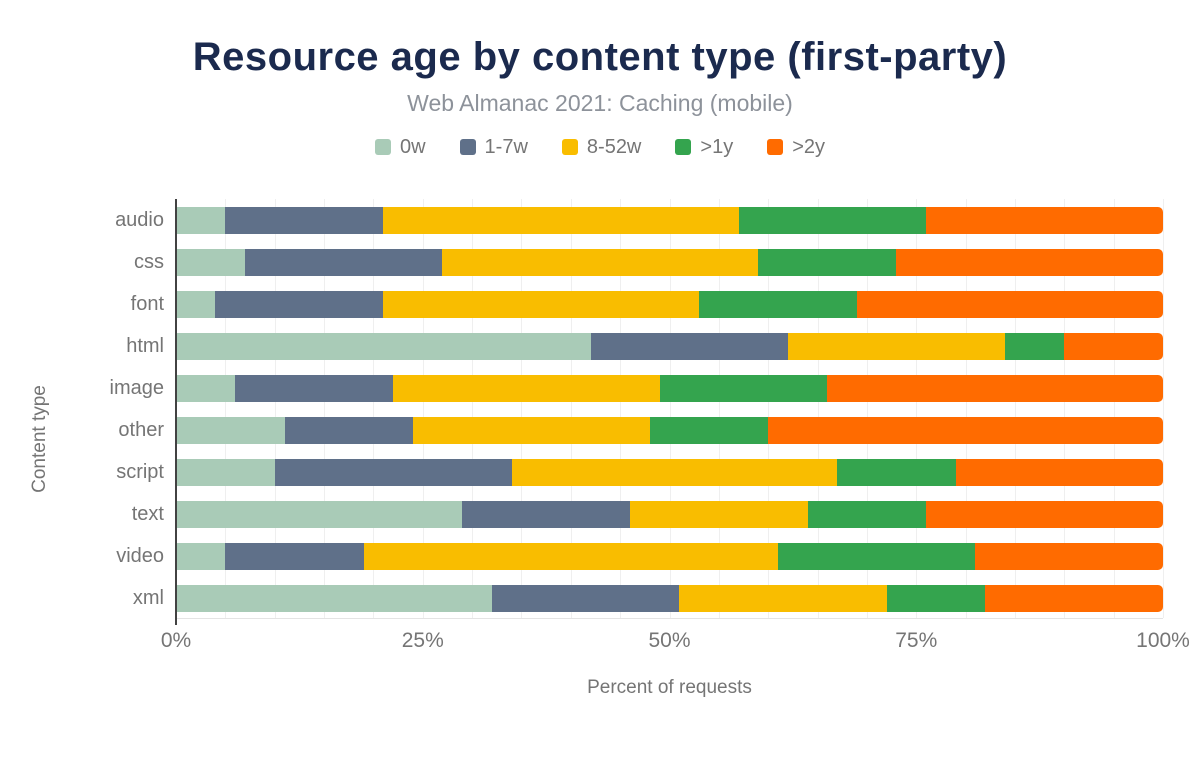 The width and height of the screenshot is (1200, 776). I want to click on legend-swatch-0w, so click(382, 147).